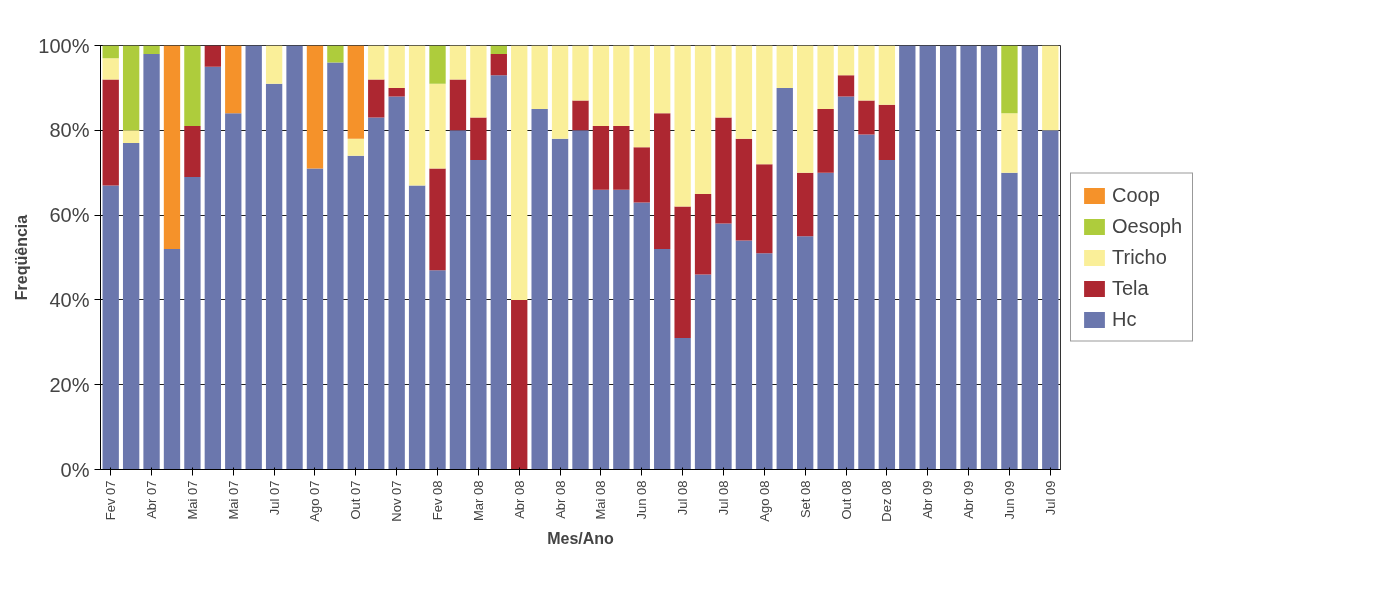 This screenshot has height=603, width=1389. I want to click on legend-label: Coop, so click(1136, 195).